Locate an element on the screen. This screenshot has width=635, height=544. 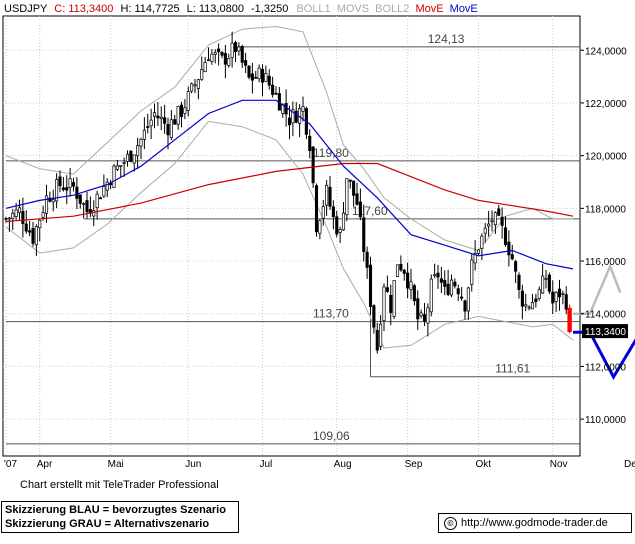
x-tick-label: Okt is located at coordinates (484, 464).